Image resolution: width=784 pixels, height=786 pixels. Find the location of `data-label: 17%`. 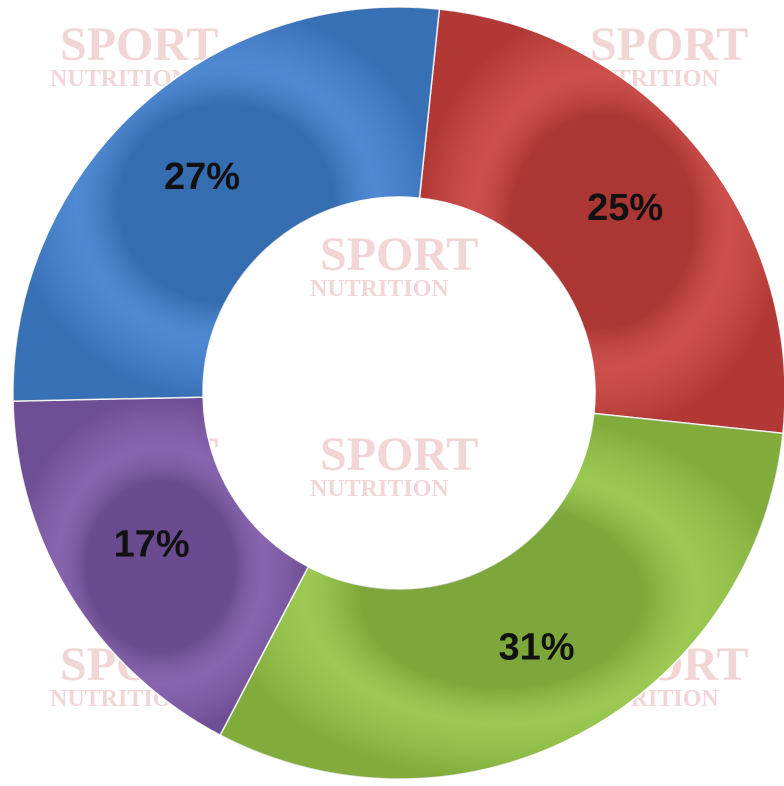

data-label: 17% is located at coordinates (152, 544).